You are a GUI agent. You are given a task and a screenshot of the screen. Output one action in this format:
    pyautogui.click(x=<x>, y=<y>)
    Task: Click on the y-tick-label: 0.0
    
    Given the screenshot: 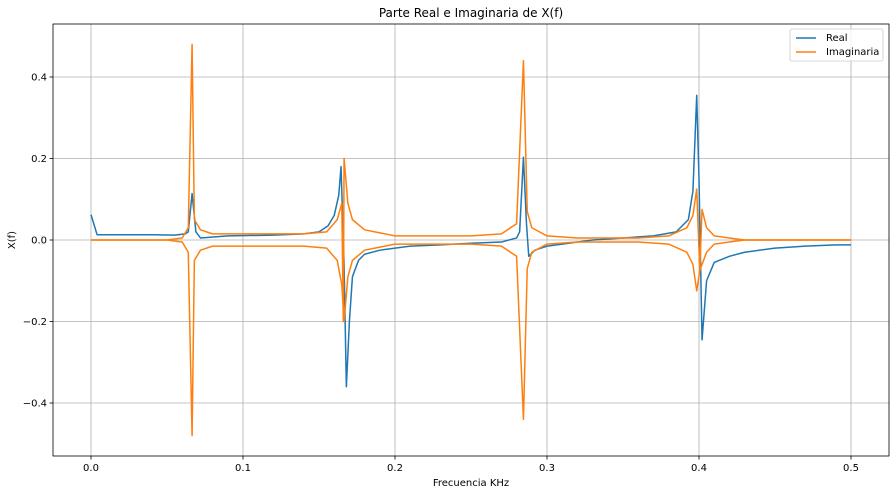 What is the action you would take?
    pyautogui.click(x=39, y=241)
    